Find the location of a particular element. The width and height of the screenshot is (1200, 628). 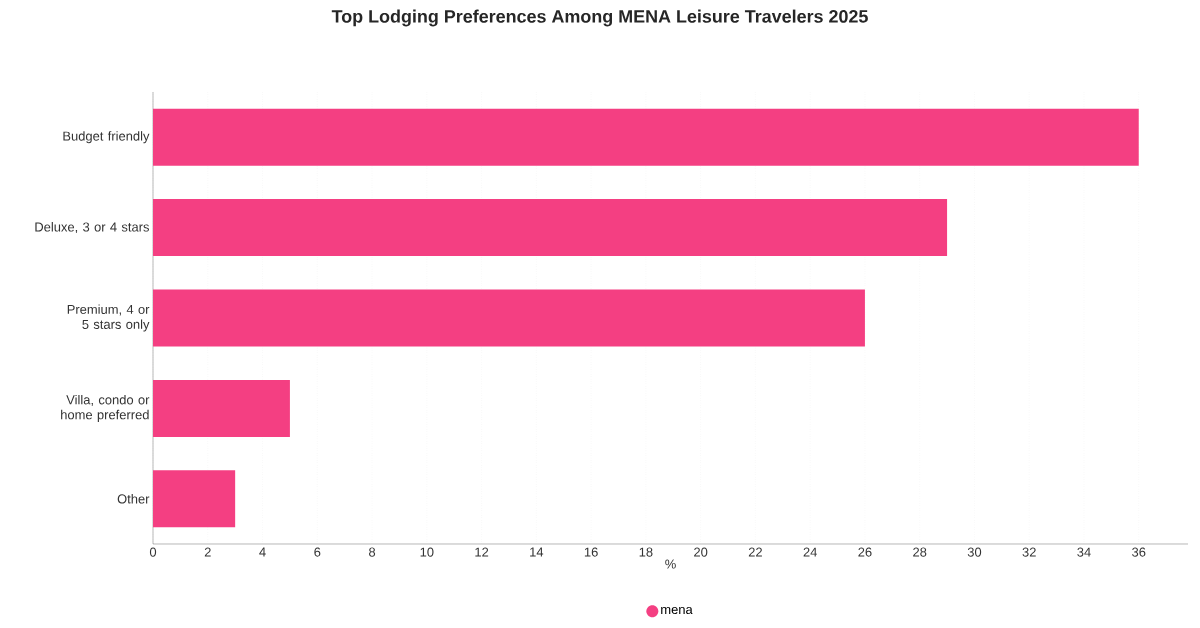

x-tick-label: 30 is located at coordinates (974, 552).